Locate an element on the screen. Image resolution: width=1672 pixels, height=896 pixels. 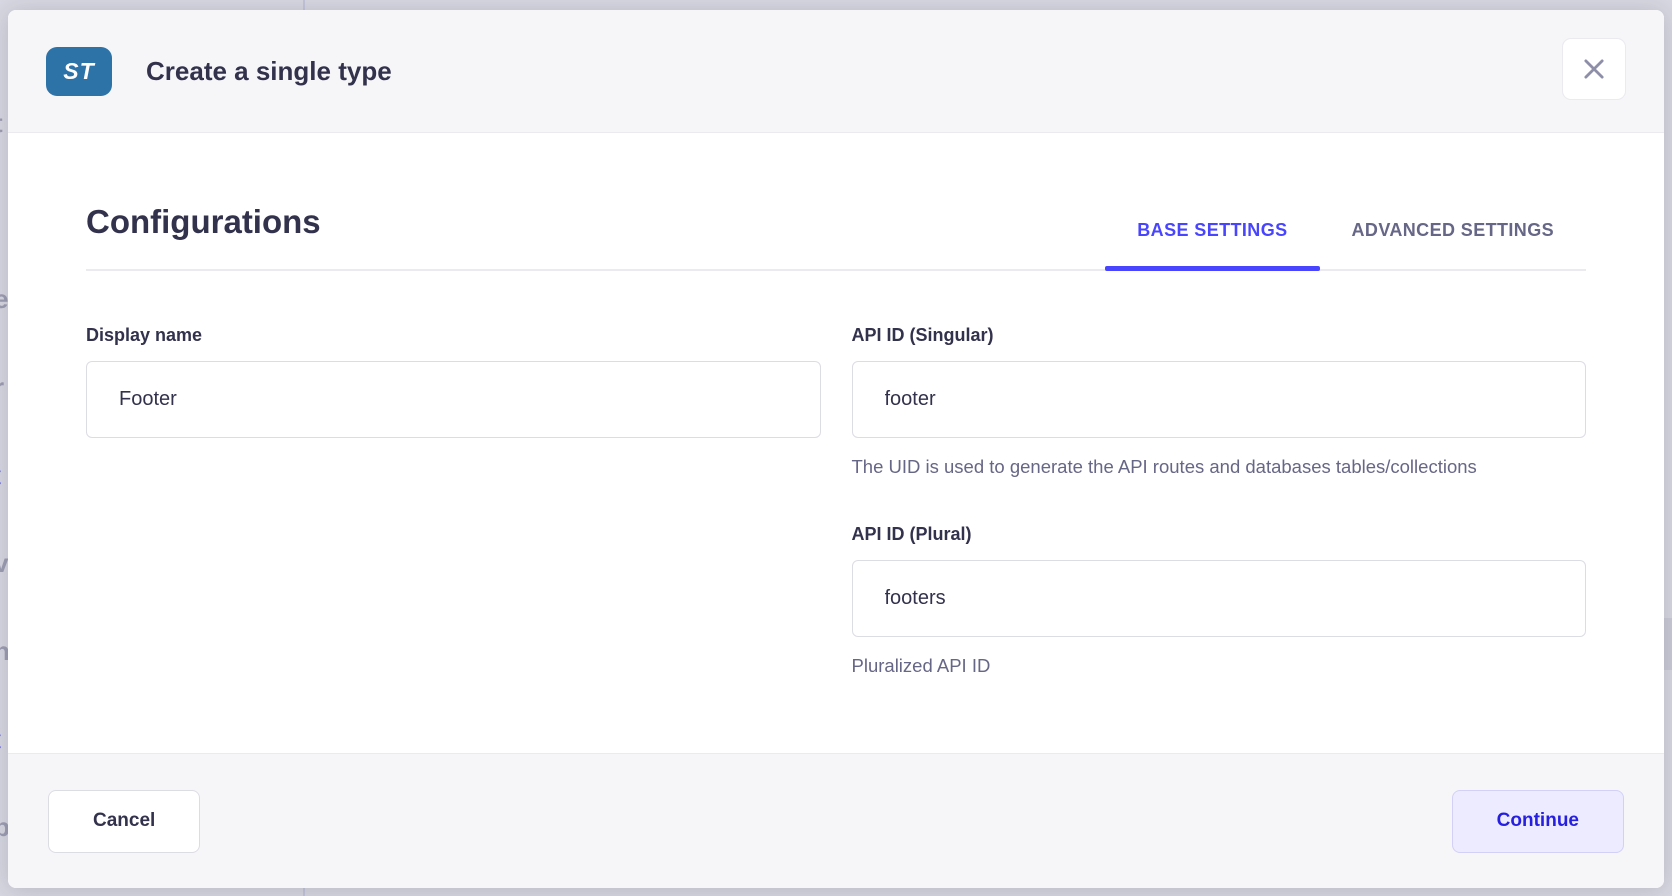
background-text-fragment: e is located at coordinates (4, 299).